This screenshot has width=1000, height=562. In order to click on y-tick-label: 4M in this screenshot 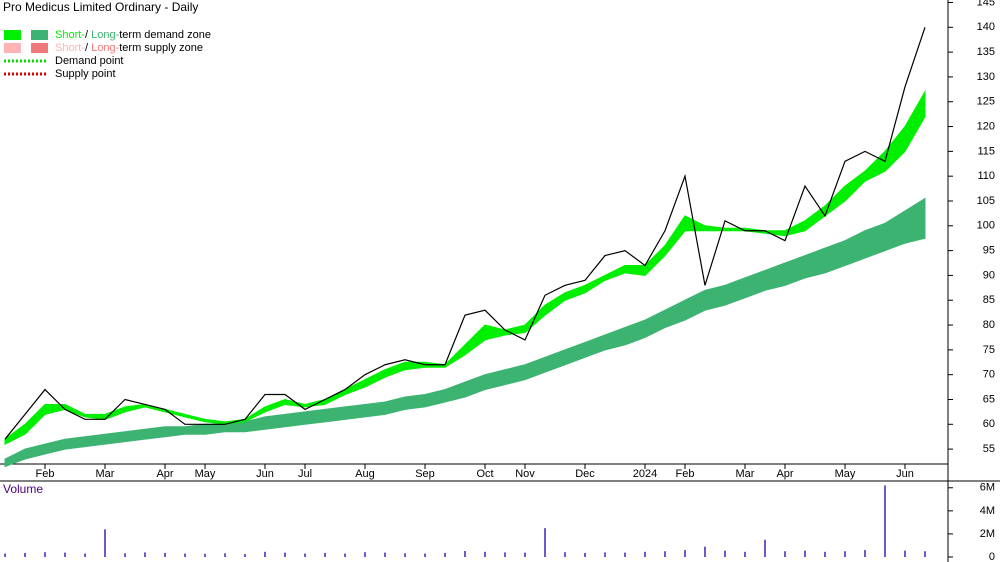, I will do `click(987, 511)`.